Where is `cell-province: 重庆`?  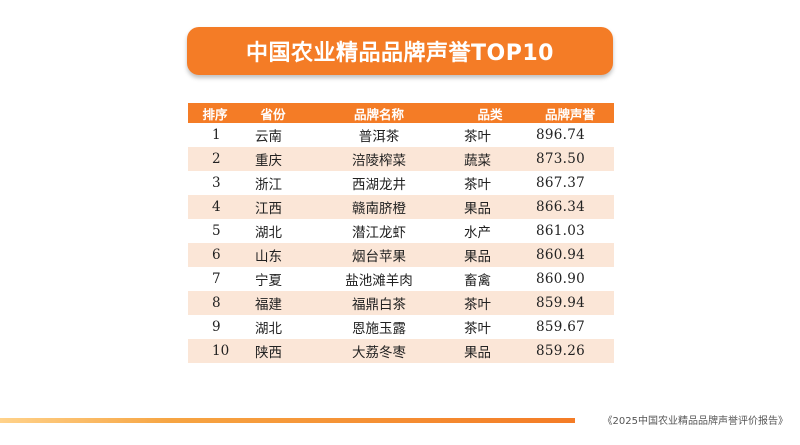
cell-province: 重庆 is located at coordinates (273, 159).